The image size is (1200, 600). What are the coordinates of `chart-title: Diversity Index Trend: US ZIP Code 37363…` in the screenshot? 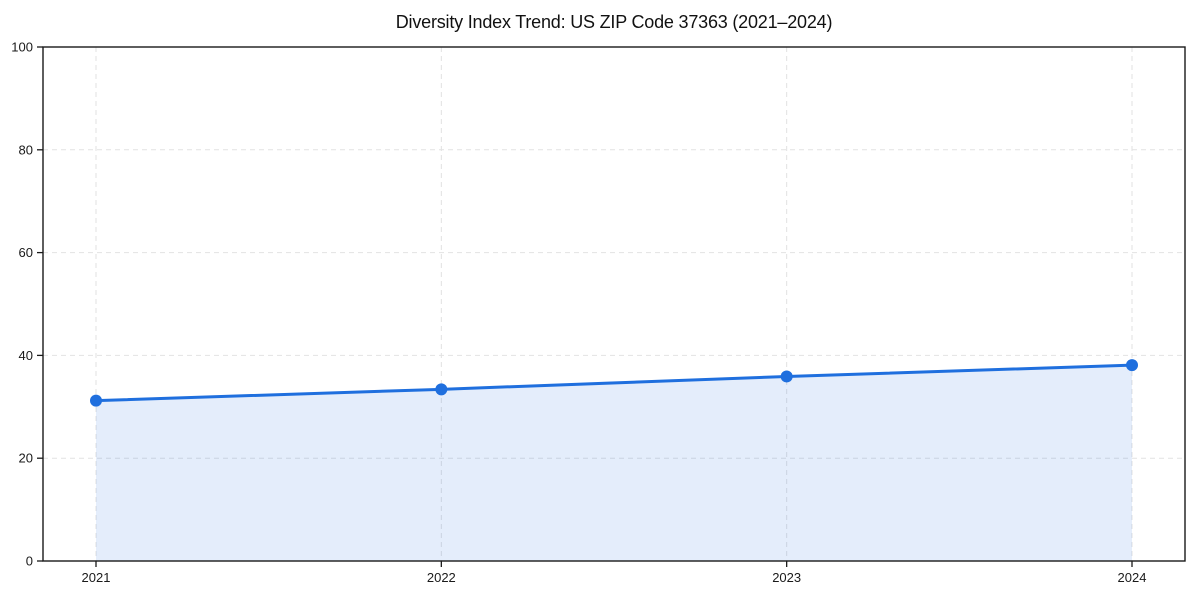 It's located at (614, 22).